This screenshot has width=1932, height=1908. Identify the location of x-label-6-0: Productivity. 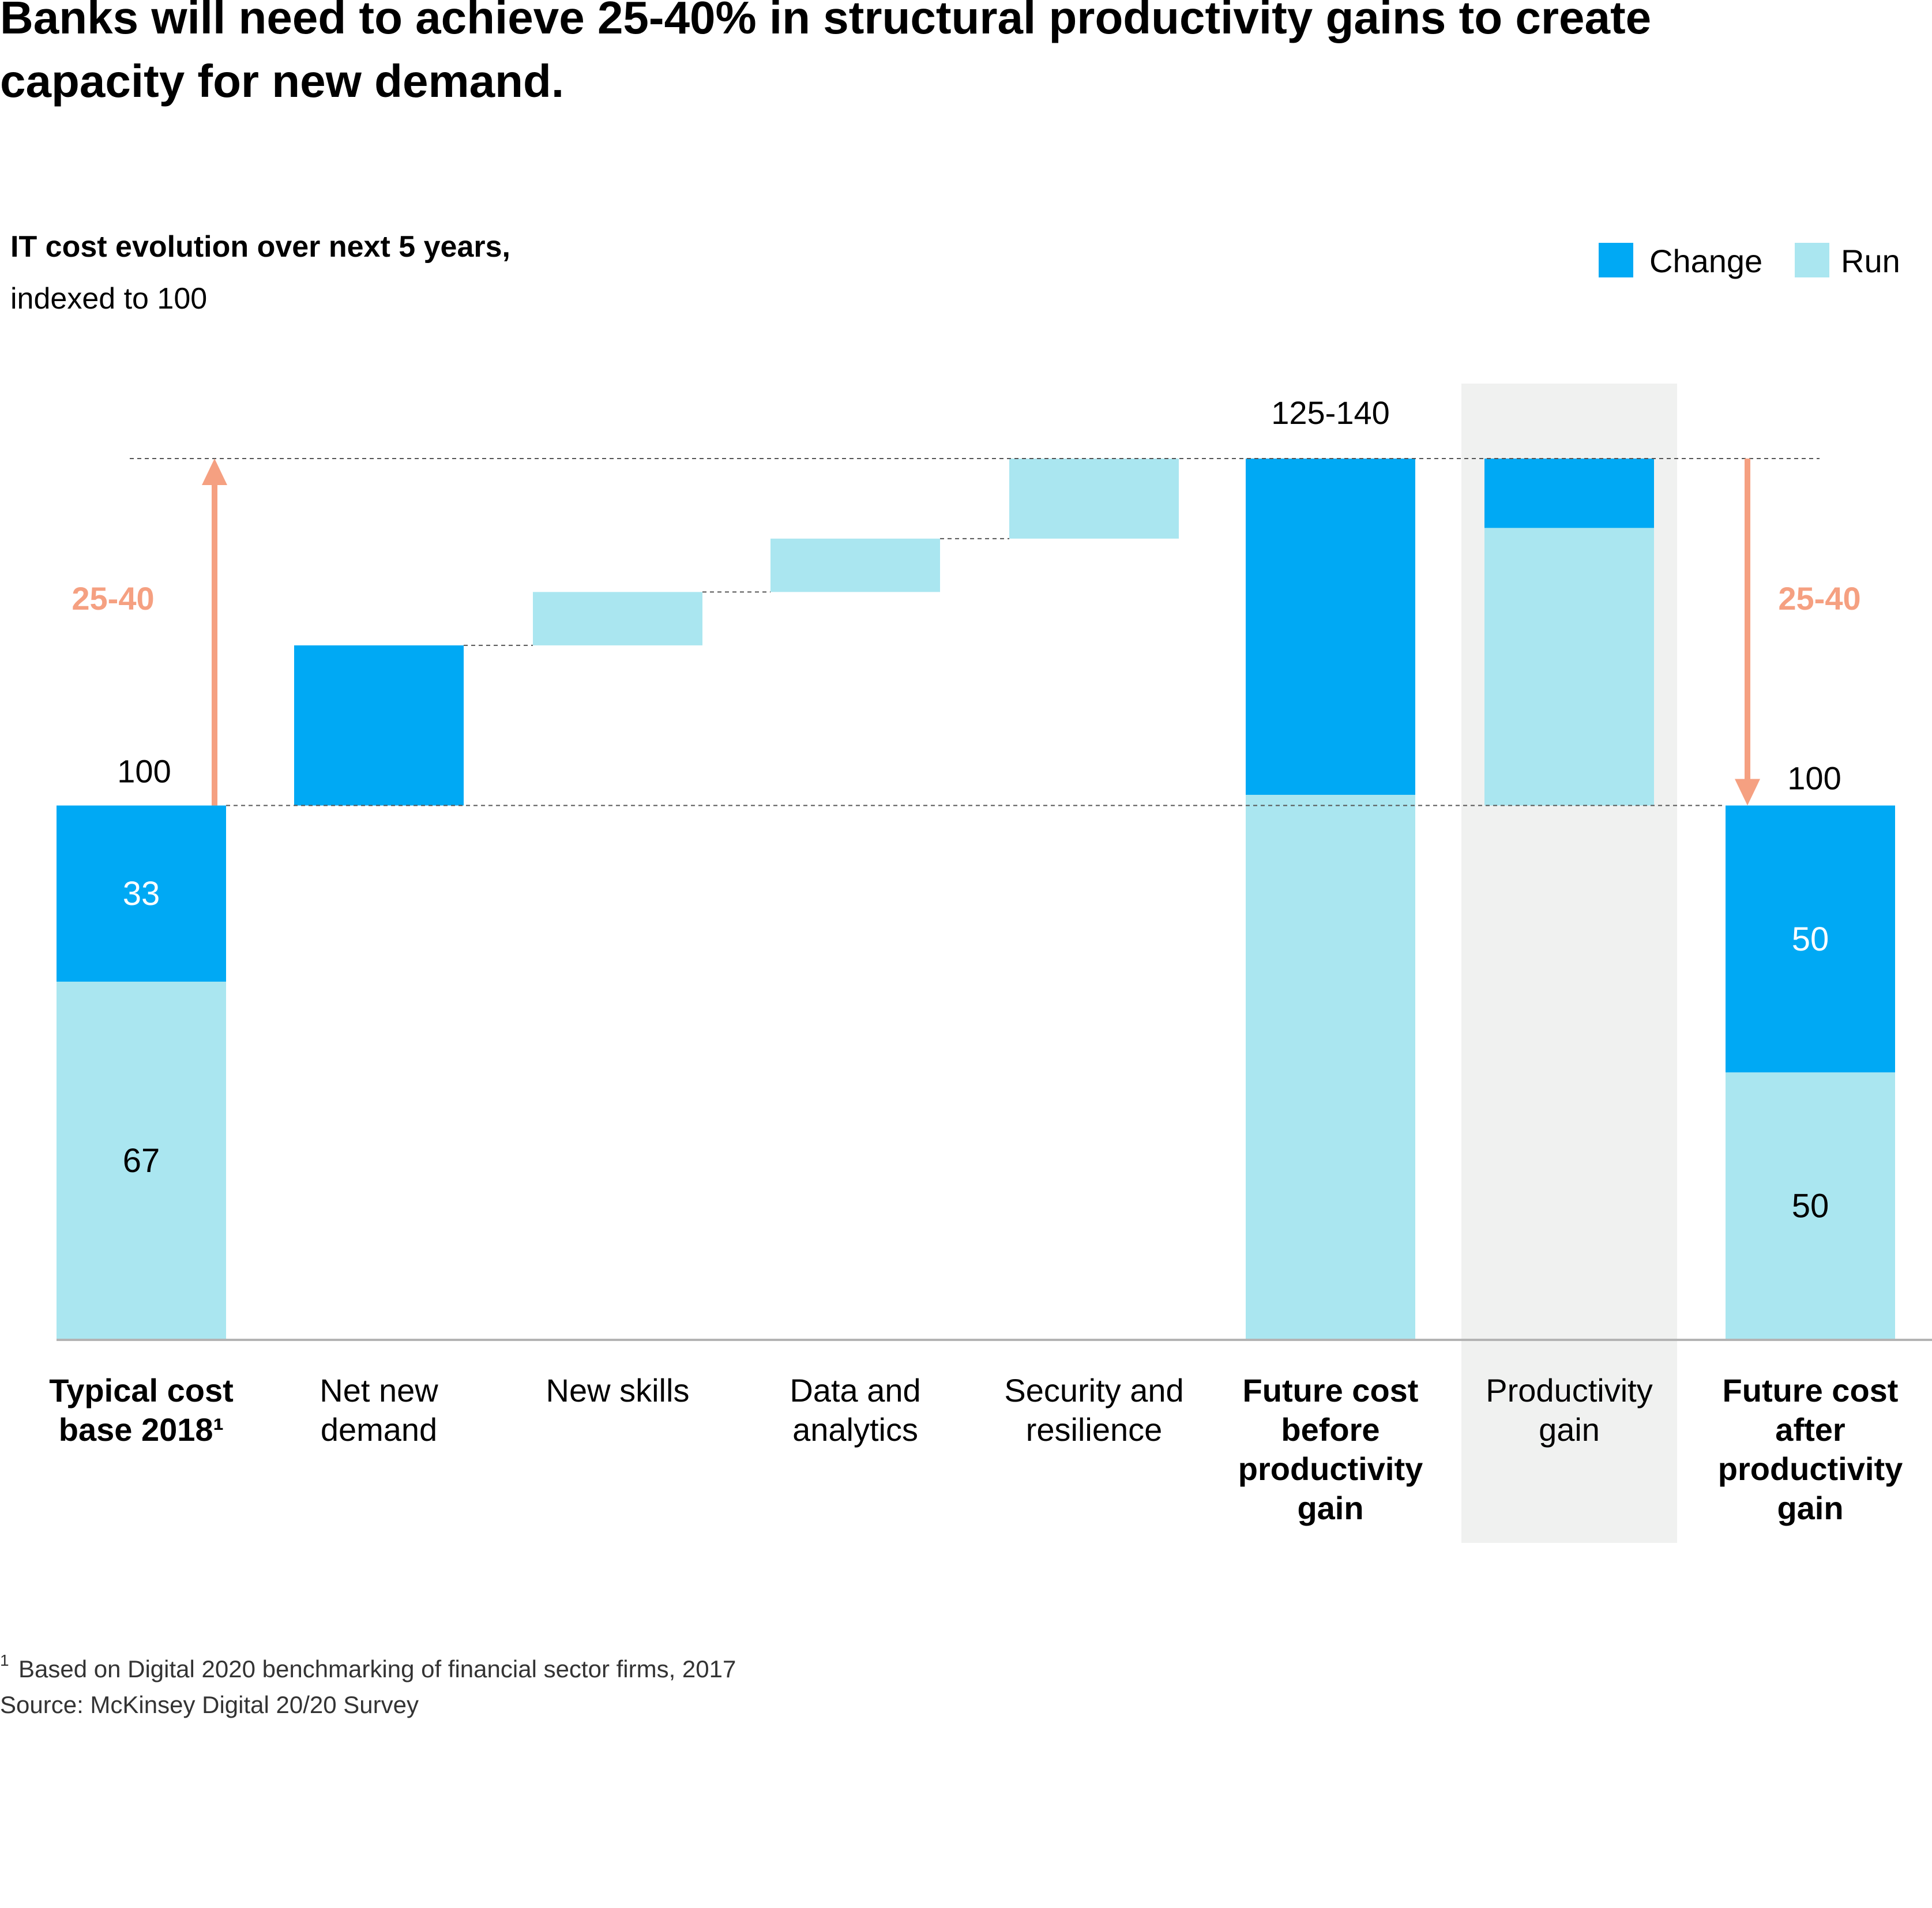
(1569, 1390).